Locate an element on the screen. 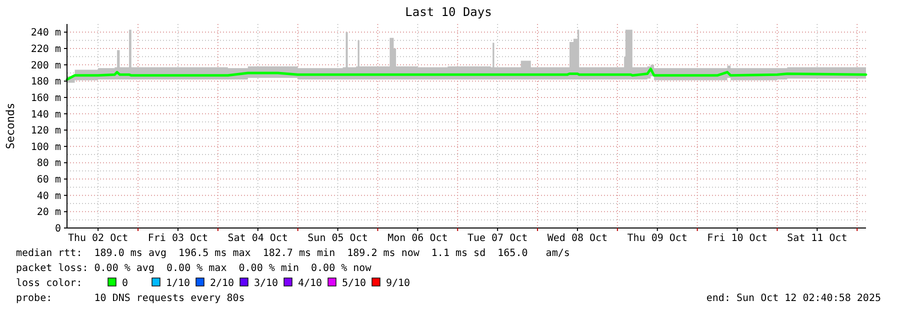 Image resolution: width=897 pixels, height=310 pixels. x-tick-label: Sat 04 Oct is located at coordinates (258, 238).